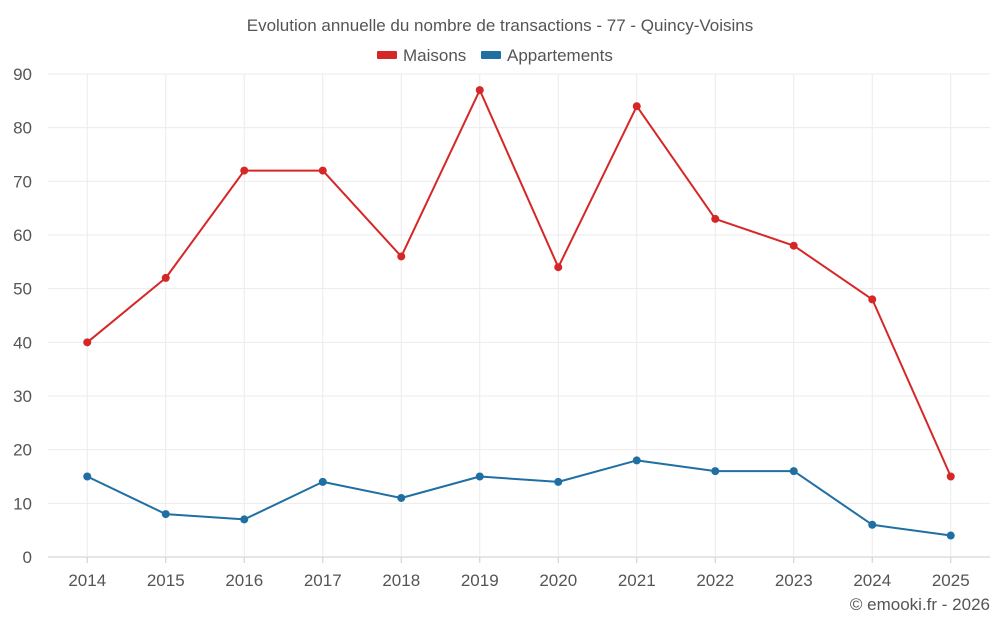 This screenshot has width=1000, height=625. I want to click on y-tick-label: 80, so click(22, 128).